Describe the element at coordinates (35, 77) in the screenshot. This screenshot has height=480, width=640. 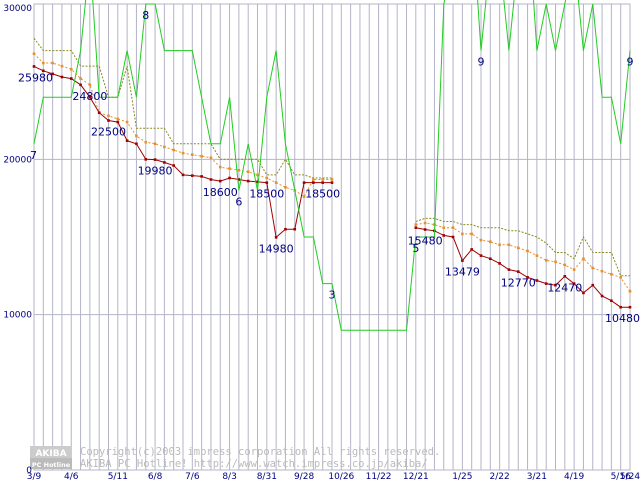
I see `price-data-label: 25980` at that location.